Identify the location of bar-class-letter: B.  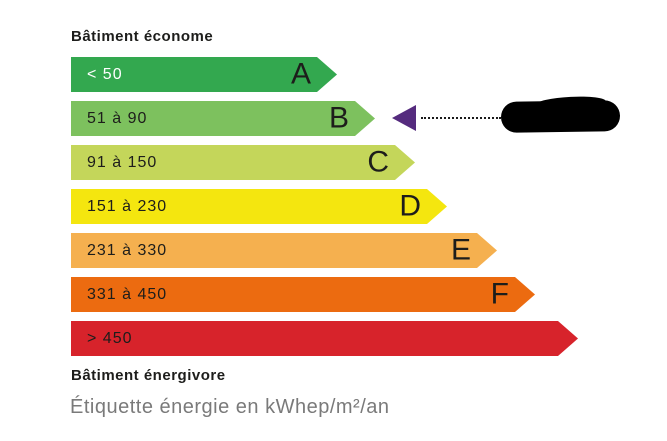
(338, 117).